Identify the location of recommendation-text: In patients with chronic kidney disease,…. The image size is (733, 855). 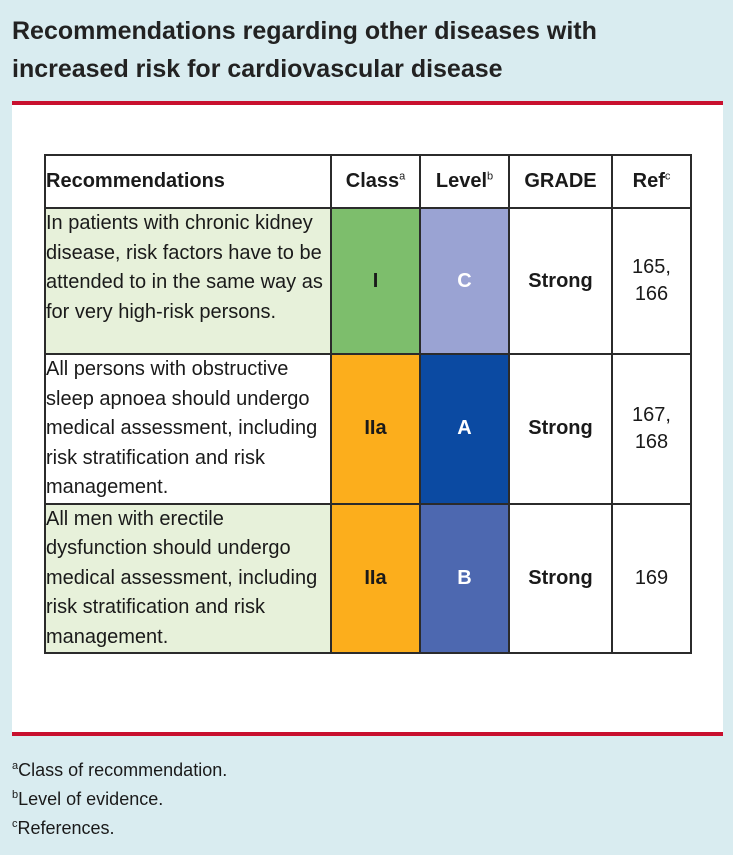
(188, 281).